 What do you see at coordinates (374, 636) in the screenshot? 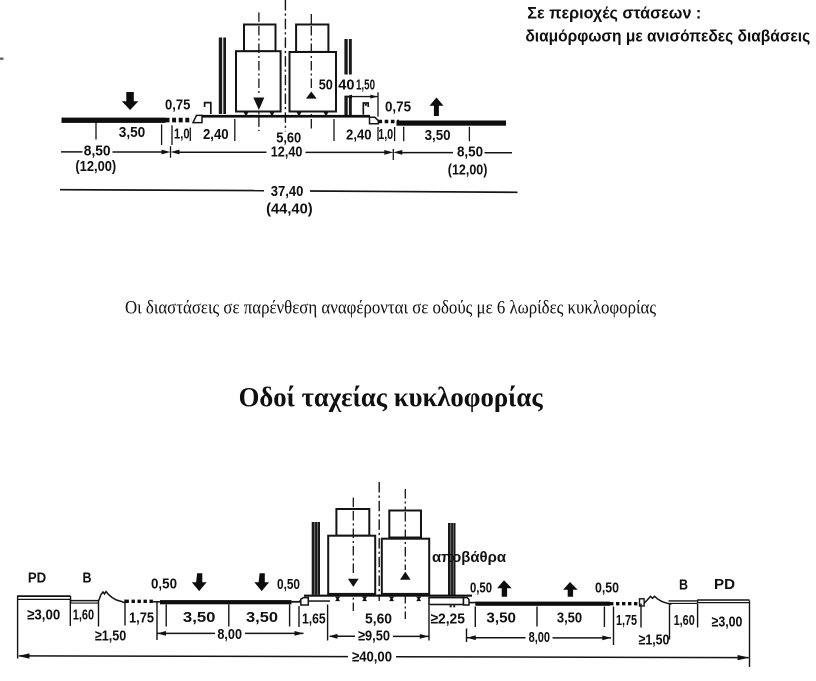
I see `svg-text: ≥9,50` at bounding box center [374, 636].